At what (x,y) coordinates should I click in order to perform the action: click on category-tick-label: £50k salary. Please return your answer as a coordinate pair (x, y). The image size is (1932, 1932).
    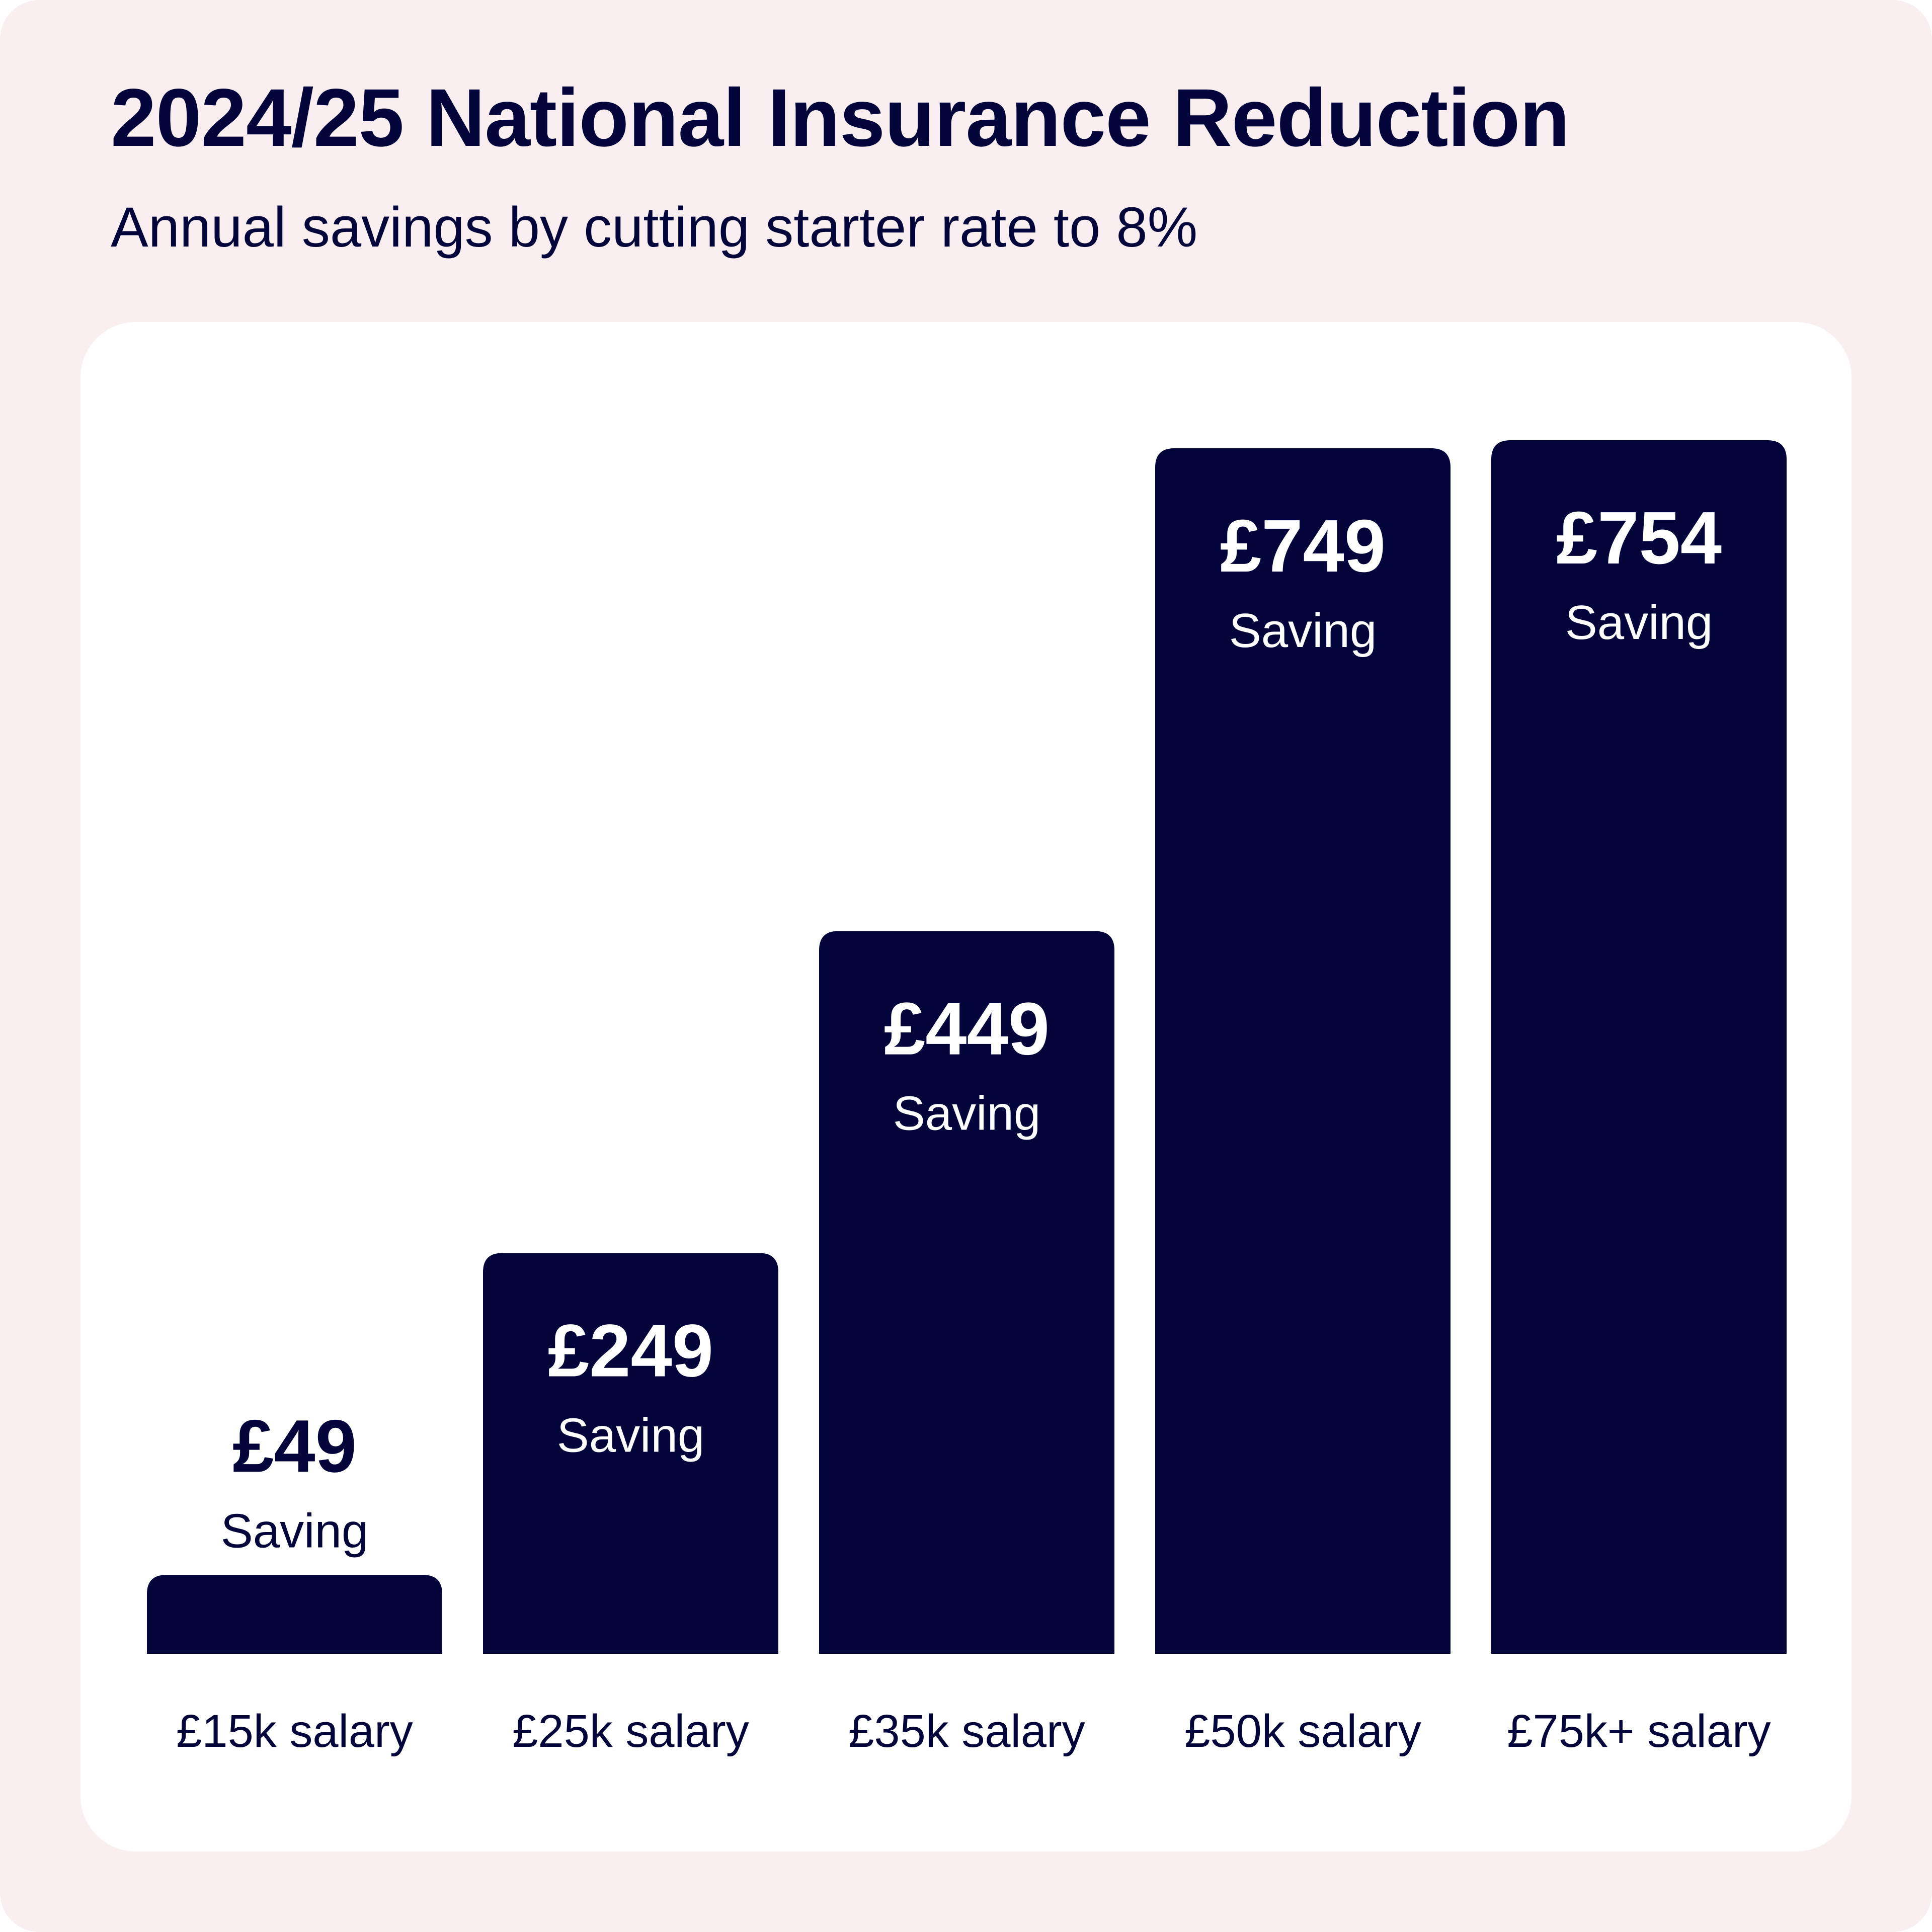
    Looking at the image, I should click on (1303, 1732).